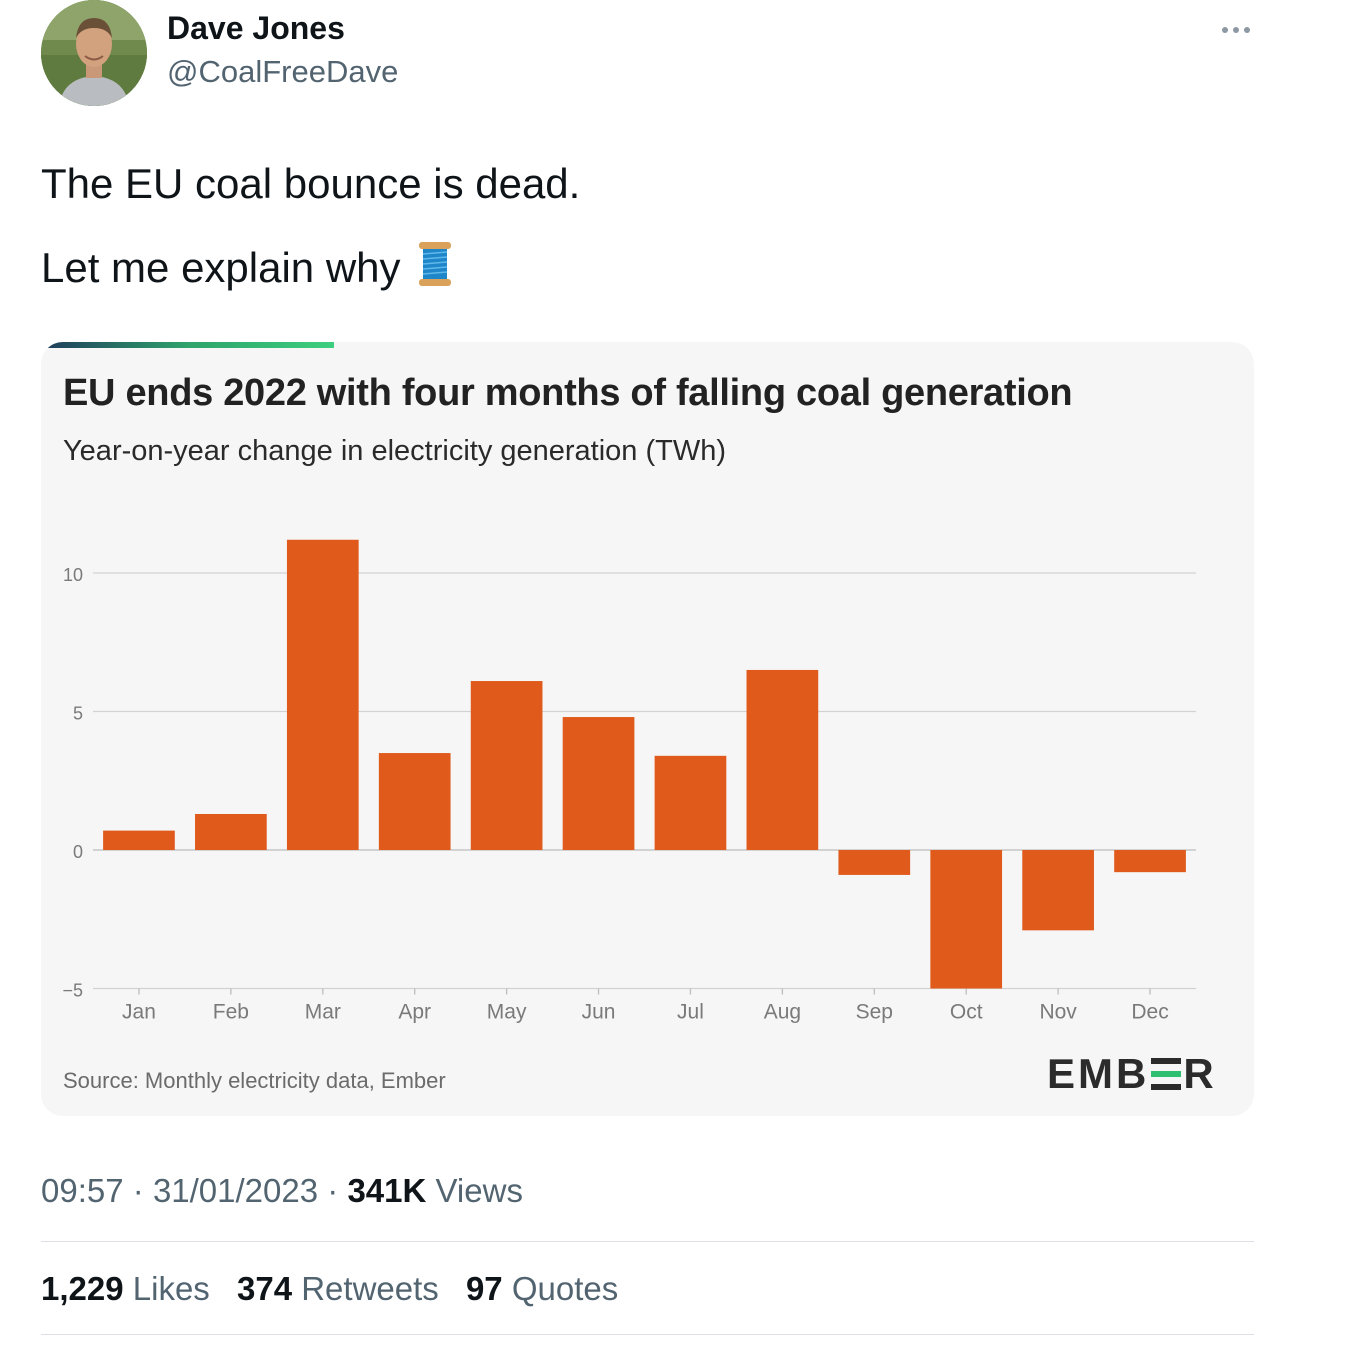 The width and height of the screenshot is (1358, 1345). Describe the element at coordinates (256, 28) in the screenshot. I see `author-name: Dave Jones` at that location.